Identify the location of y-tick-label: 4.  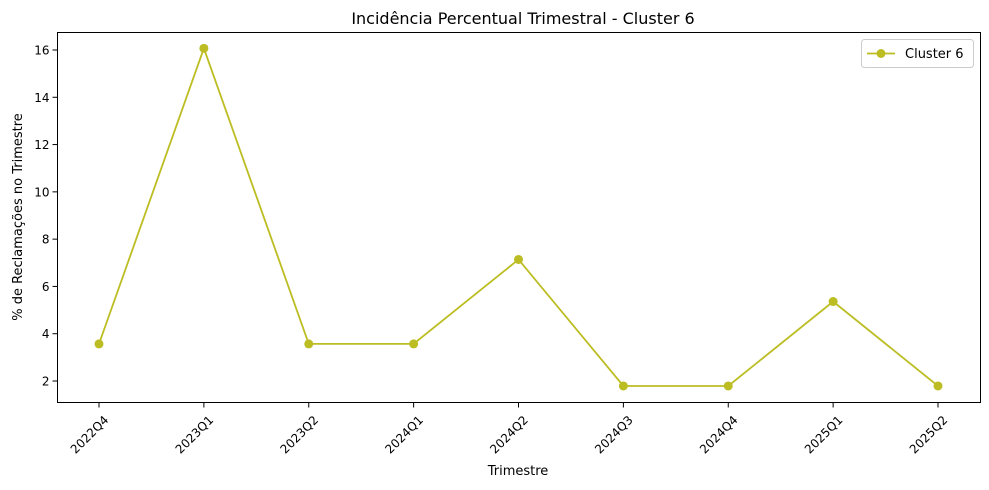
(46, 334).